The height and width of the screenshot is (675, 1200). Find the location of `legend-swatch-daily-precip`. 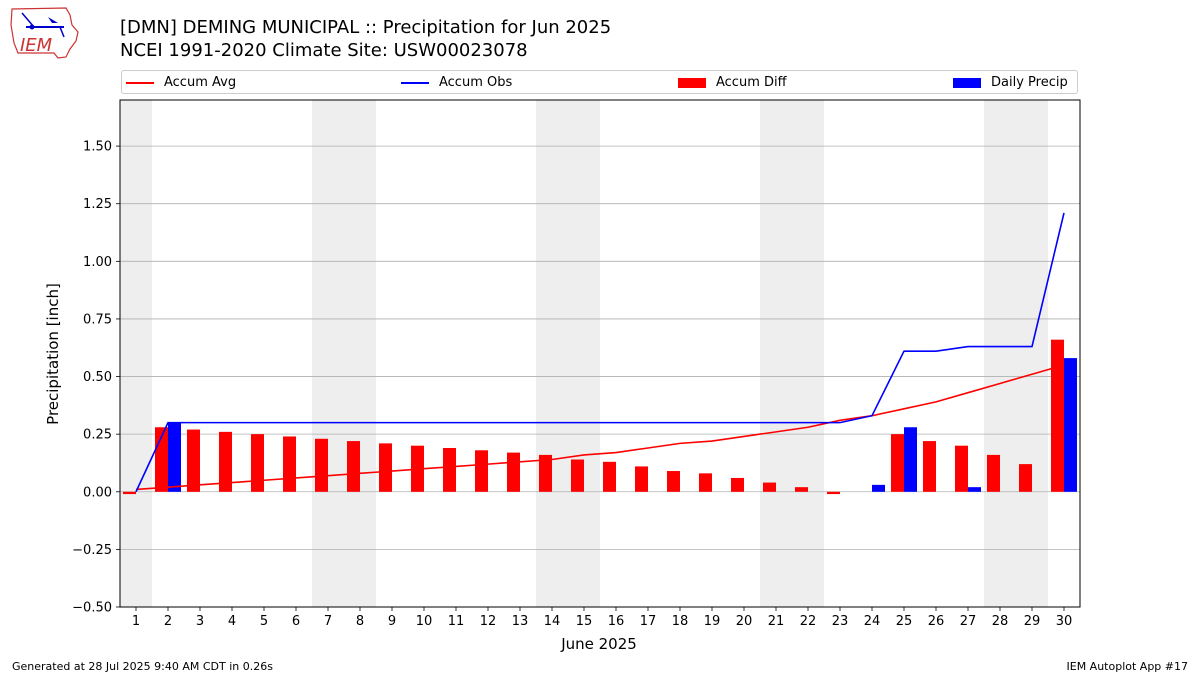

legend-swatch-daily-precip is located at coordinates (967, 82).